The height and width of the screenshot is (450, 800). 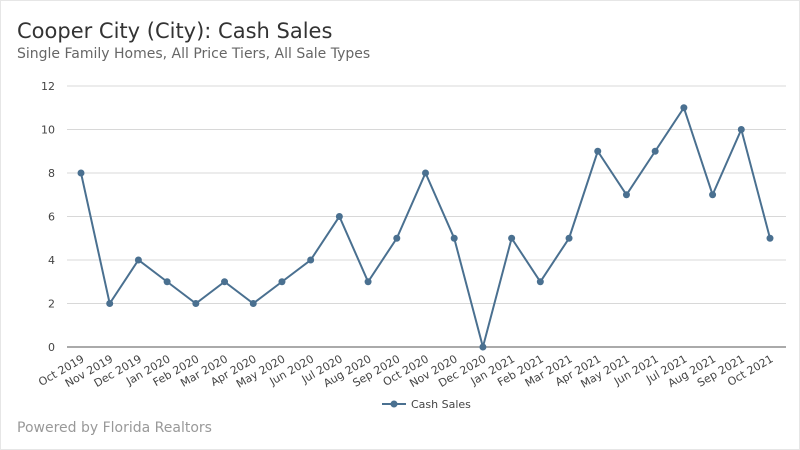 I want to click on y-tick-label: 4, so click(x=51, y=260).